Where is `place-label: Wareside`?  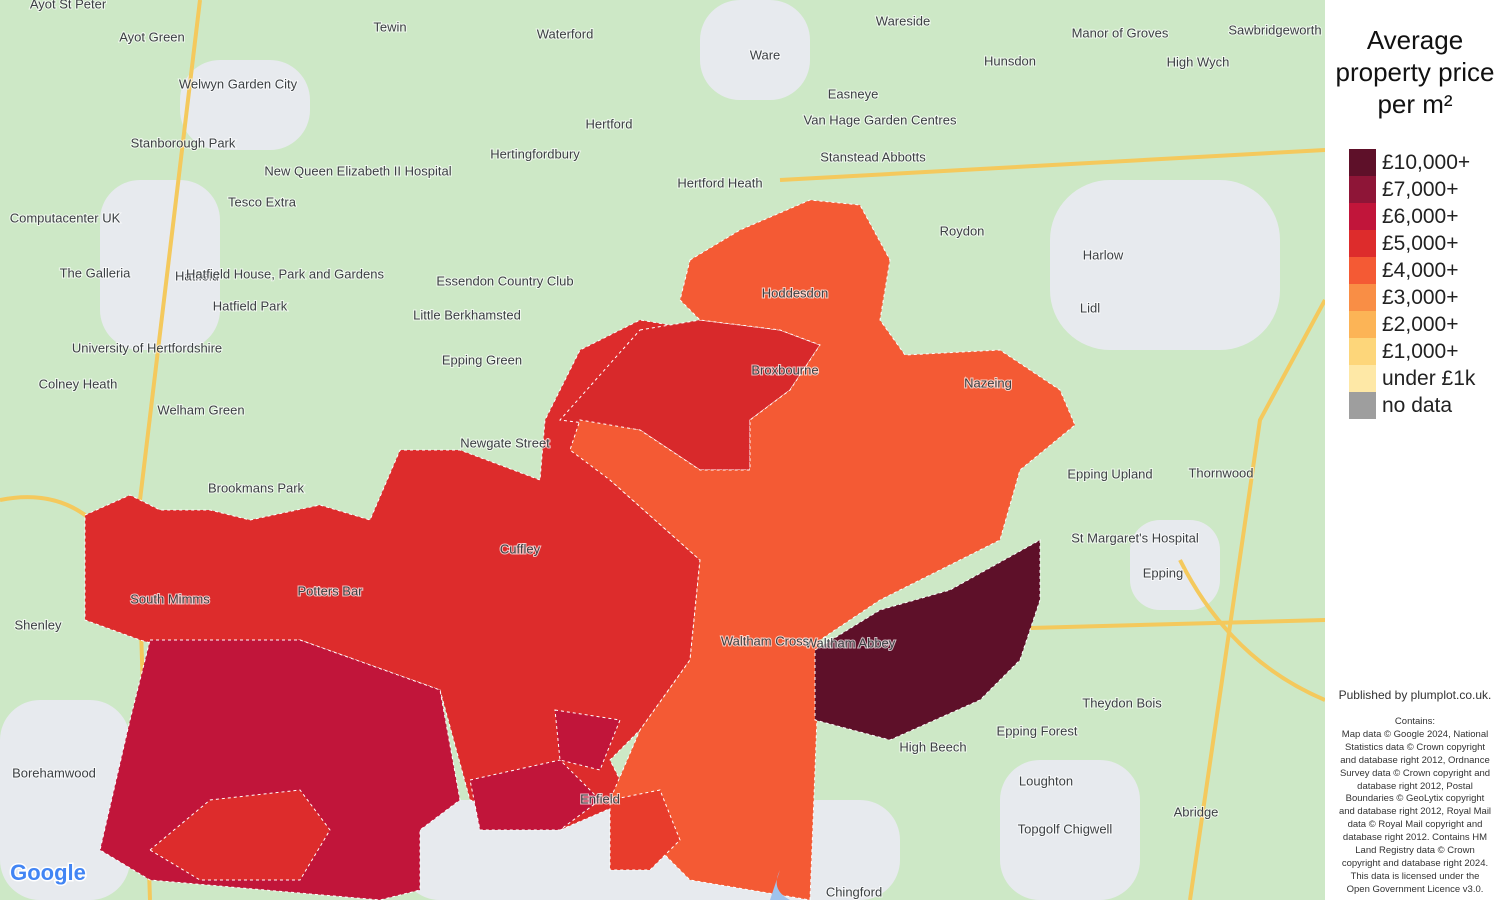
place-label: Wareside is located at coordinates (903, 20).